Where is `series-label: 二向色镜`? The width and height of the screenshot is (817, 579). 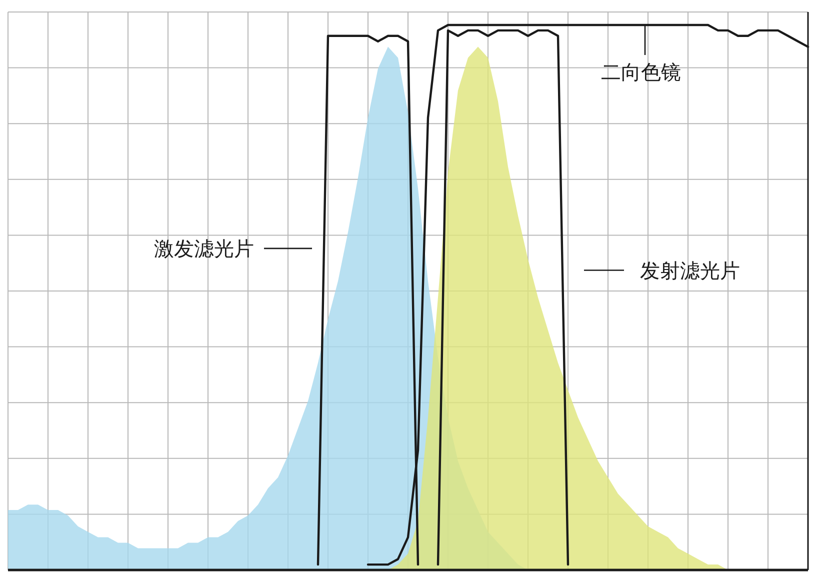
series-label: 二向色镜 is located at coordinates (641, 72).